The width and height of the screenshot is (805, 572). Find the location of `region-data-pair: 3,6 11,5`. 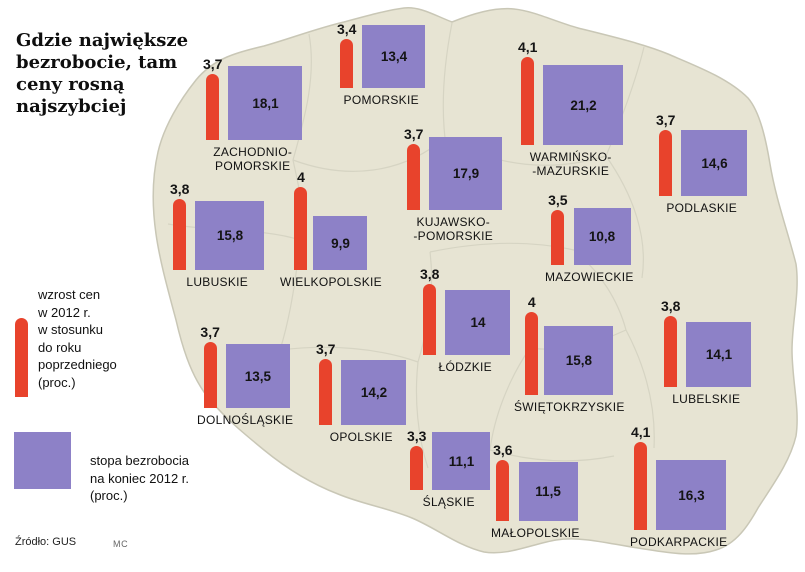

region-data-pair: 3,6 11,5 is located at coordinates (535, 481).